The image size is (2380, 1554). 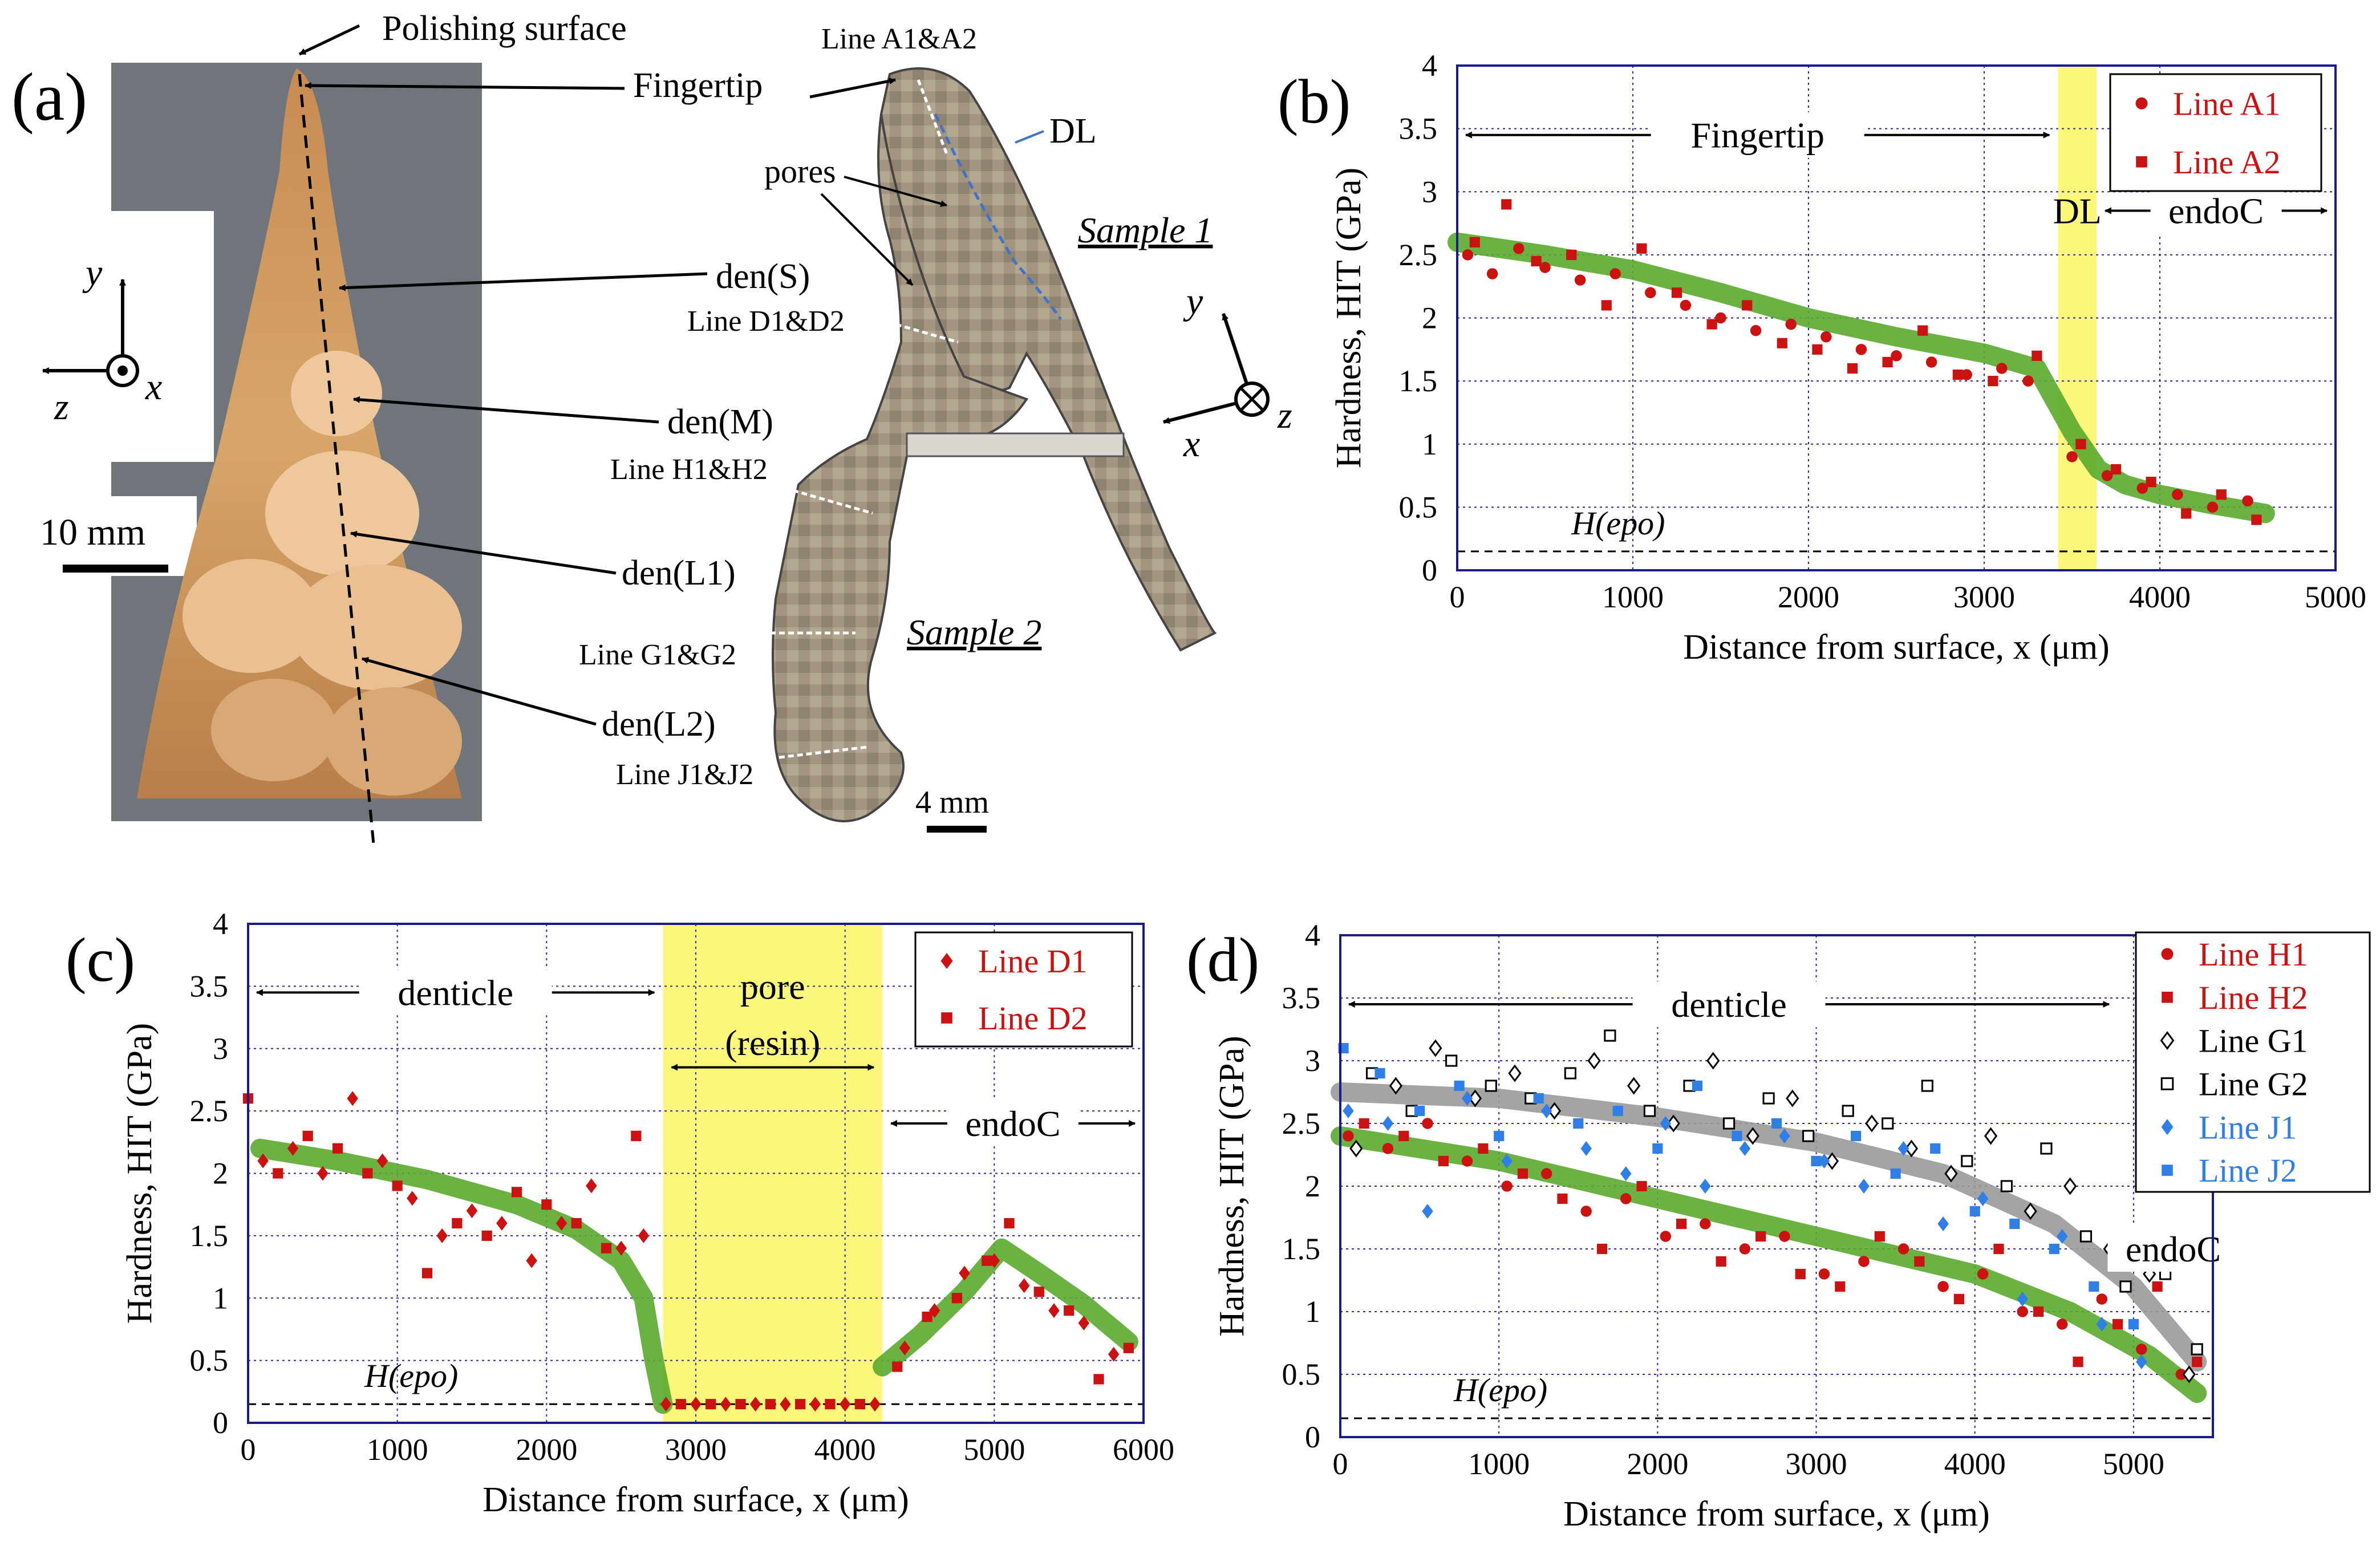 I want to click on chart-c-plot-frame, so click(x=696, y=1173).